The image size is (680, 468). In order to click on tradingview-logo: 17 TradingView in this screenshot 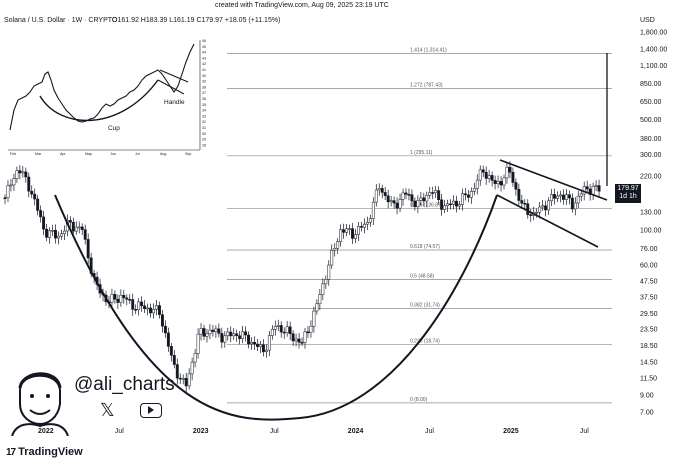, I will do `click(44, 452)`.